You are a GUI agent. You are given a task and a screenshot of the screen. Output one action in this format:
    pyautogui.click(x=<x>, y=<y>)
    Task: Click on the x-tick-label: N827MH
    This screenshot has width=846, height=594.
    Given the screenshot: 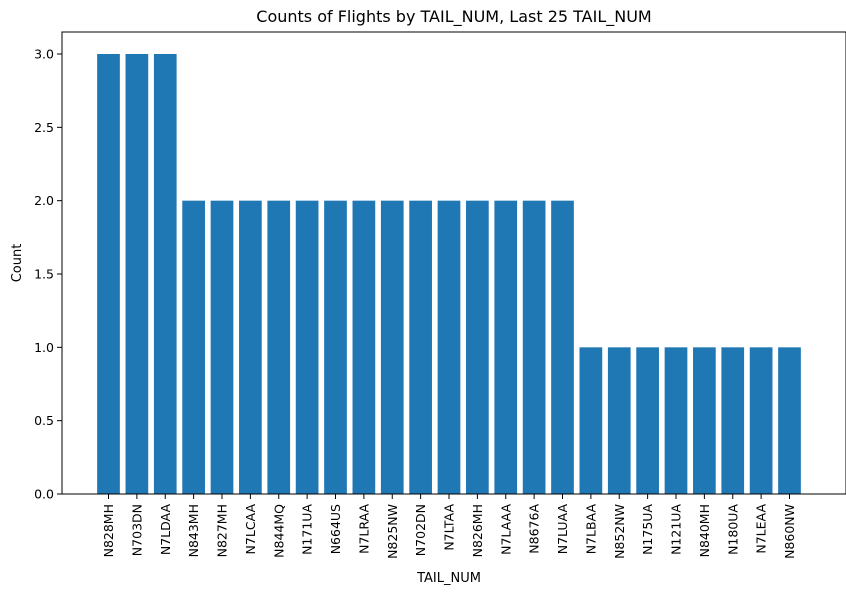 What is the action you would take?
    pyautogui.click(x=222, y=530)
    